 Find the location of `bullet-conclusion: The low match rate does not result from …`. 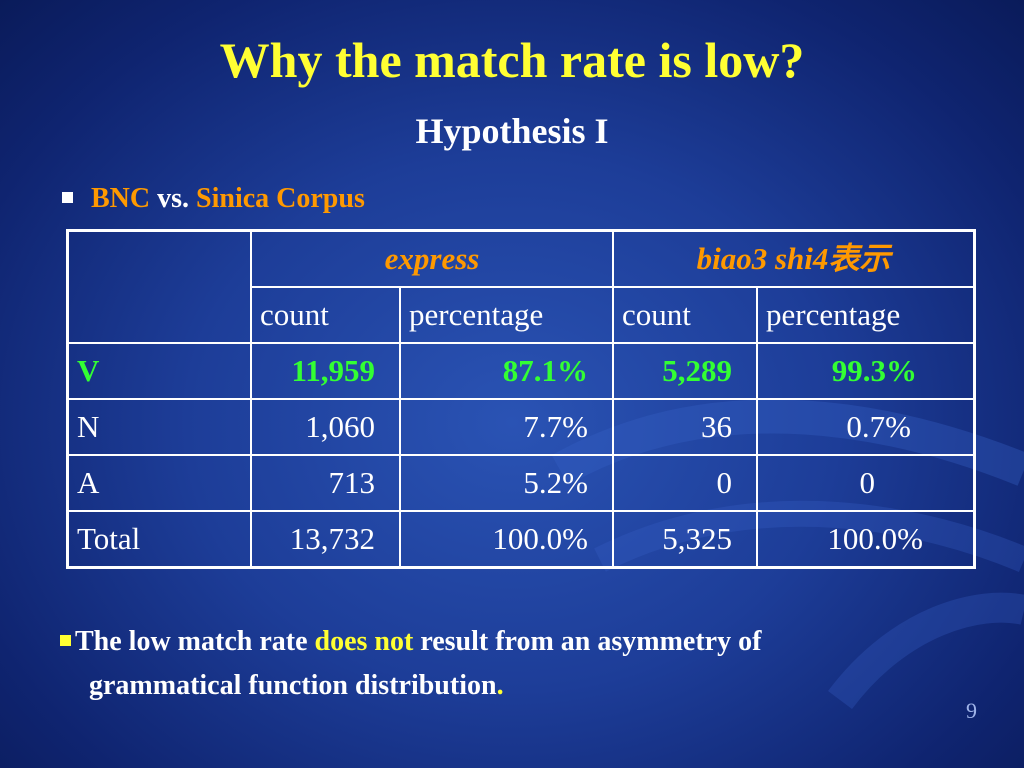

bullet-conclusion: The low match rate does not result from … is located at coordinates (510, 664).